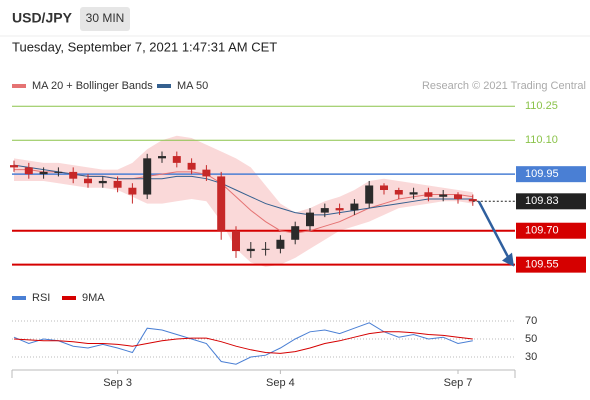 This screenshot has width=590, height=400. What do you see at coordinates (542, 174) in the screenshot?
I see `level-label: 109.95` at bounding box center [542, 174].